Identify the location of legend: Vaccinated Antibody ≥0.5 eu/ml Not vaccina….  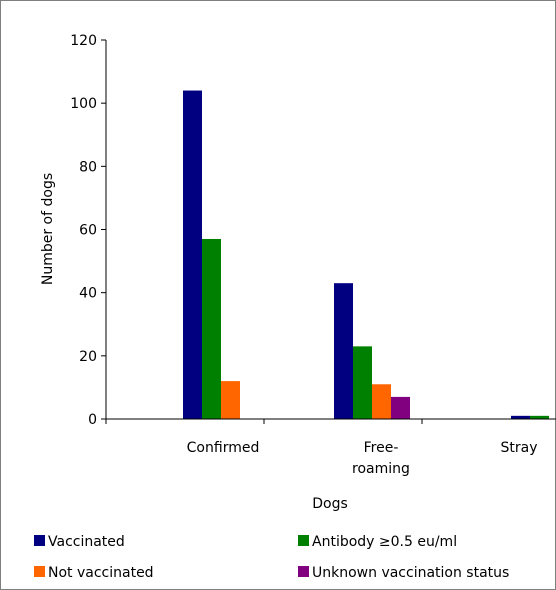
(271, 557).